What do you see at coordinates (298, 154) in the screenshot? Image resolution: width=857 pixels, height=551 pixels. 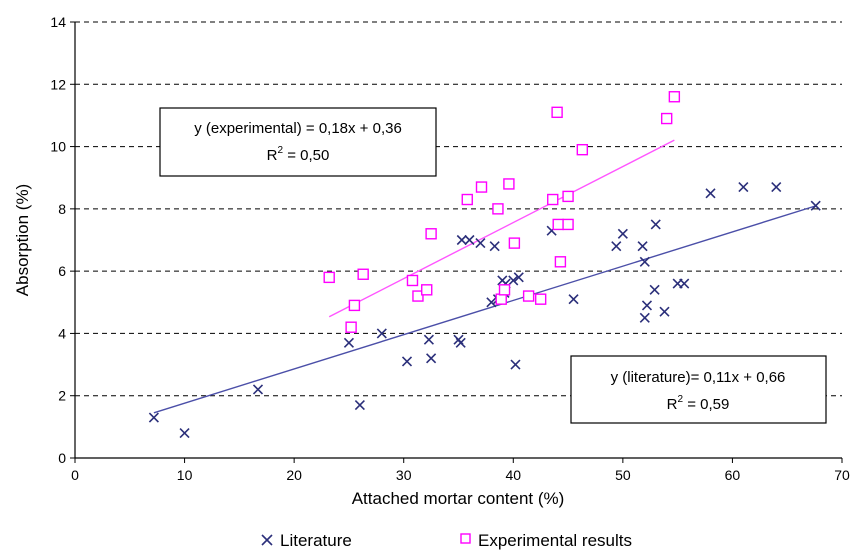 I see `experimental-r2-text: R2 = 0,50` at bounding box center [298, 154].